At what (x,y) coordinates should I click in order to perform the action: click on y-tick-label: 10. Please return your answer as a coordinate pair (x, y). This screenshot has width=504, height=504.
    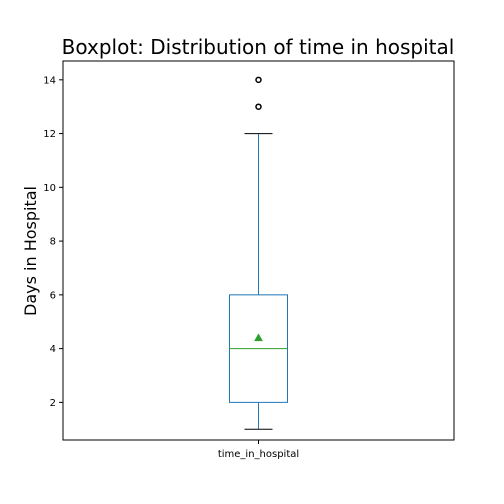
    Looking at the image, I should click on (49, 188).